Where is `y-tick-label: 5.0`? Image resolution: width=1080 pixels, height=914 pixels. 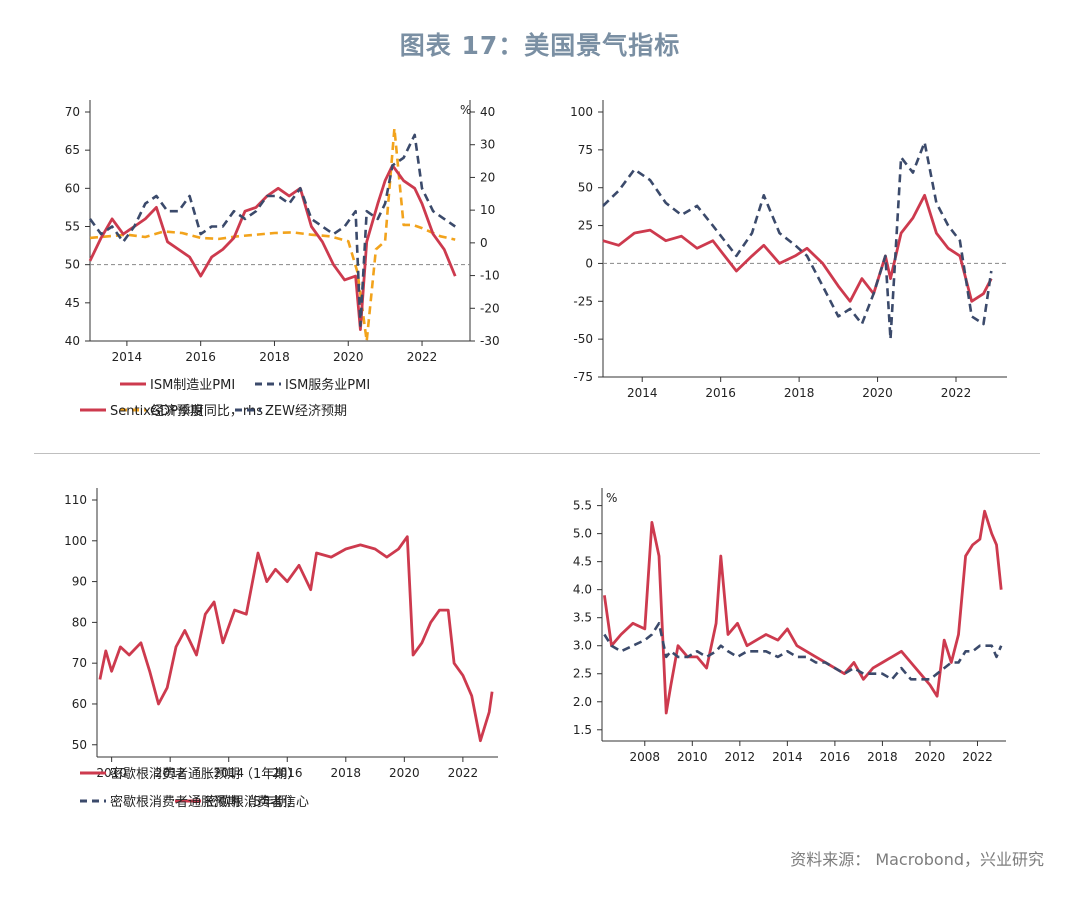 y-tick-label: 5.0 is located at coordinates (582, 534).